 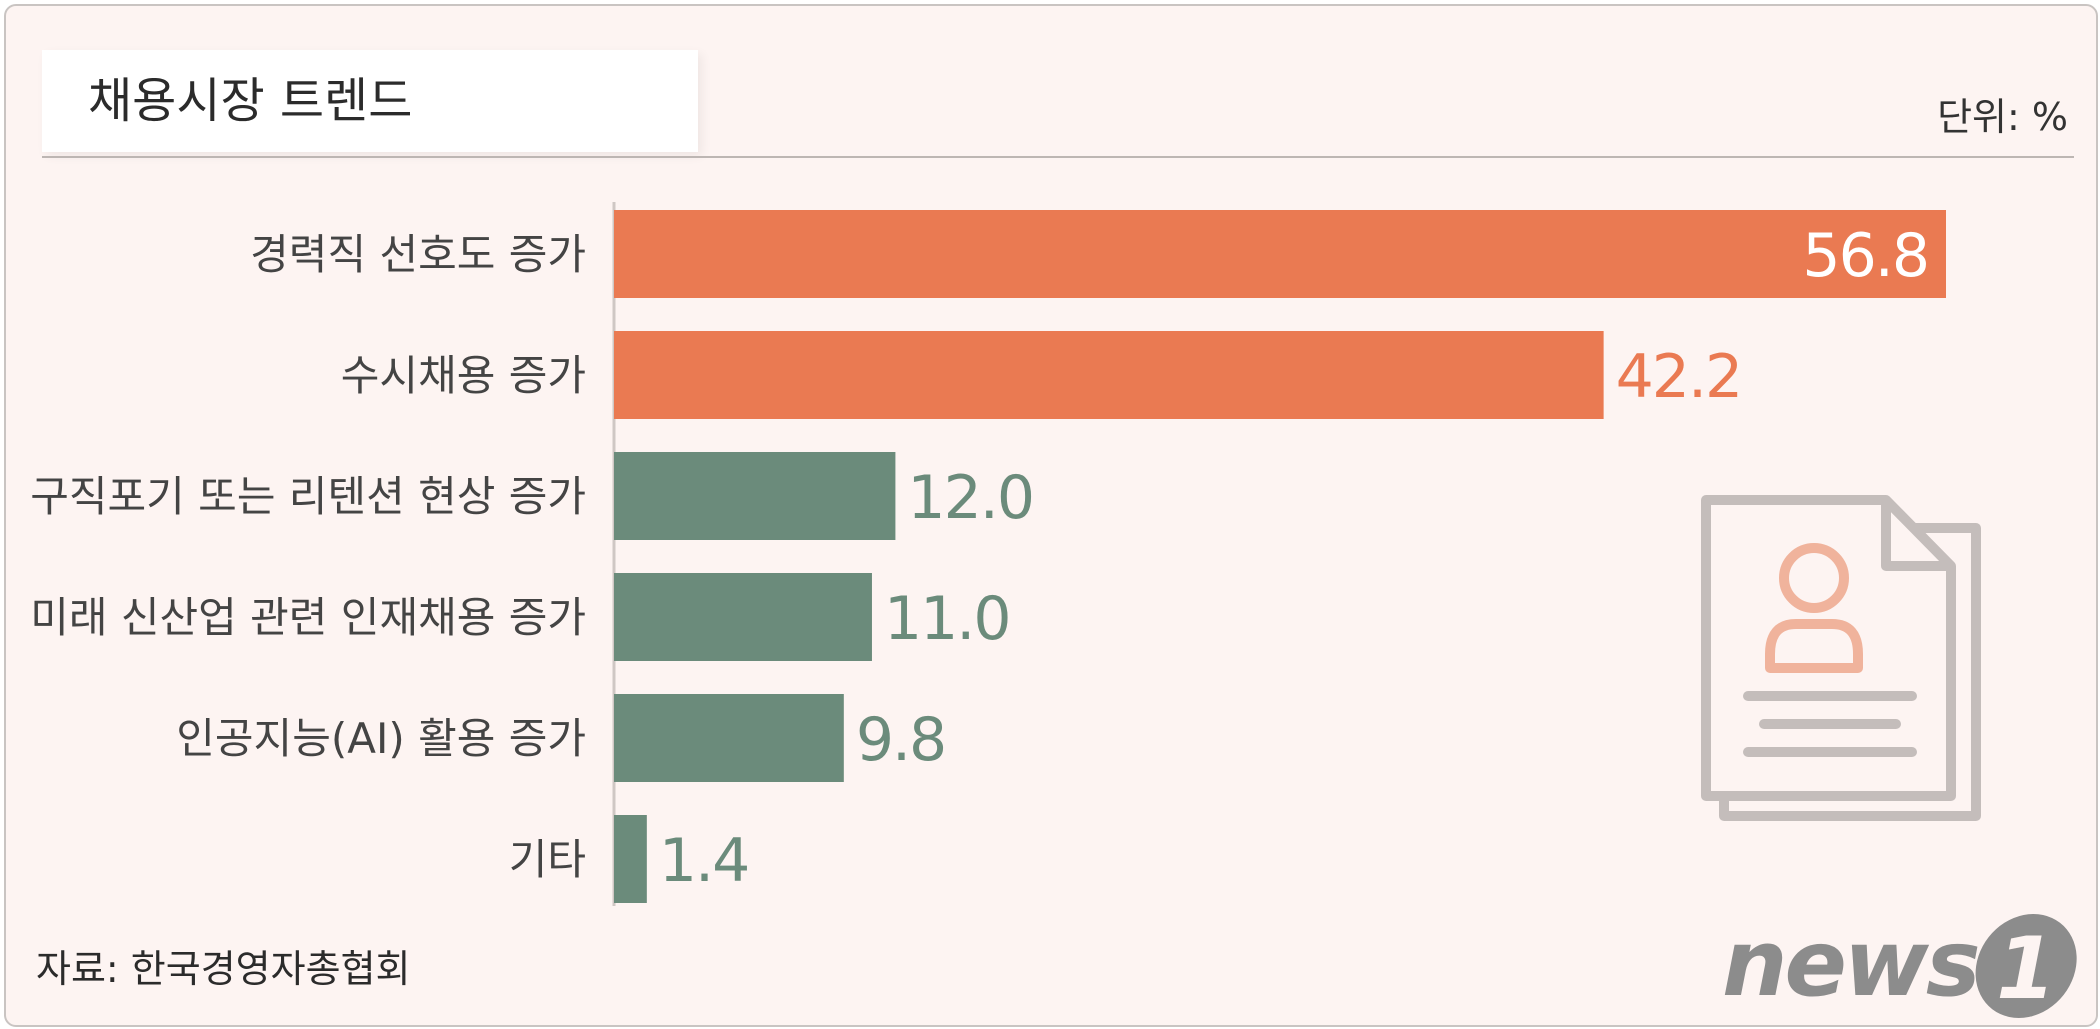 What do you see at coordinates (223, 969) in the screenshot?
I see `source-note: 자료: 한국경영자총협회` at bounding box center [223, 969].